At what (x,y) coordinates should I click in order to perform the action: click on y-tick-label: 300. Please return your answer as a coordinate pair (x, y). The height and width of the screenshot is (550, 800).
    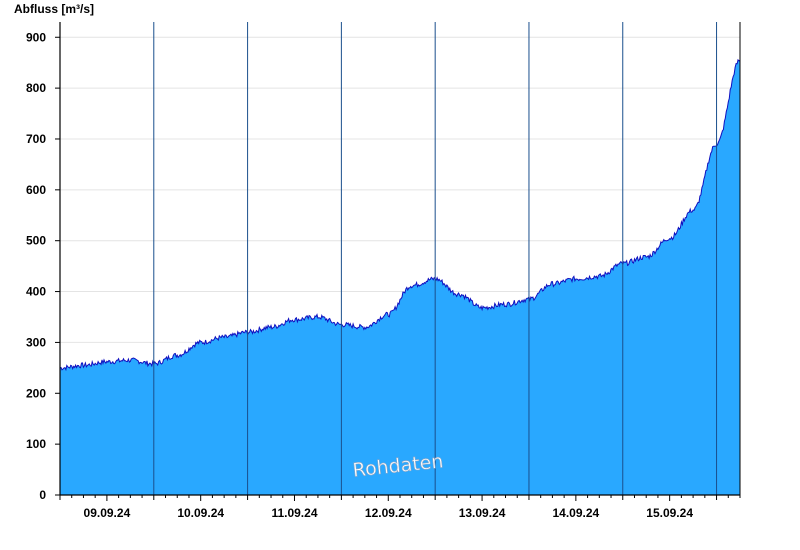
    Looking at the image, I should click on (36, 342).